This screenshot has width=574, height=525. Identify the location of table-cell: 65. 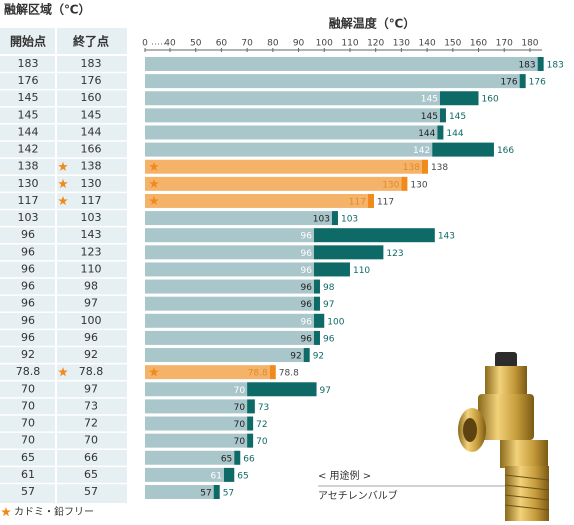
(28, 457).